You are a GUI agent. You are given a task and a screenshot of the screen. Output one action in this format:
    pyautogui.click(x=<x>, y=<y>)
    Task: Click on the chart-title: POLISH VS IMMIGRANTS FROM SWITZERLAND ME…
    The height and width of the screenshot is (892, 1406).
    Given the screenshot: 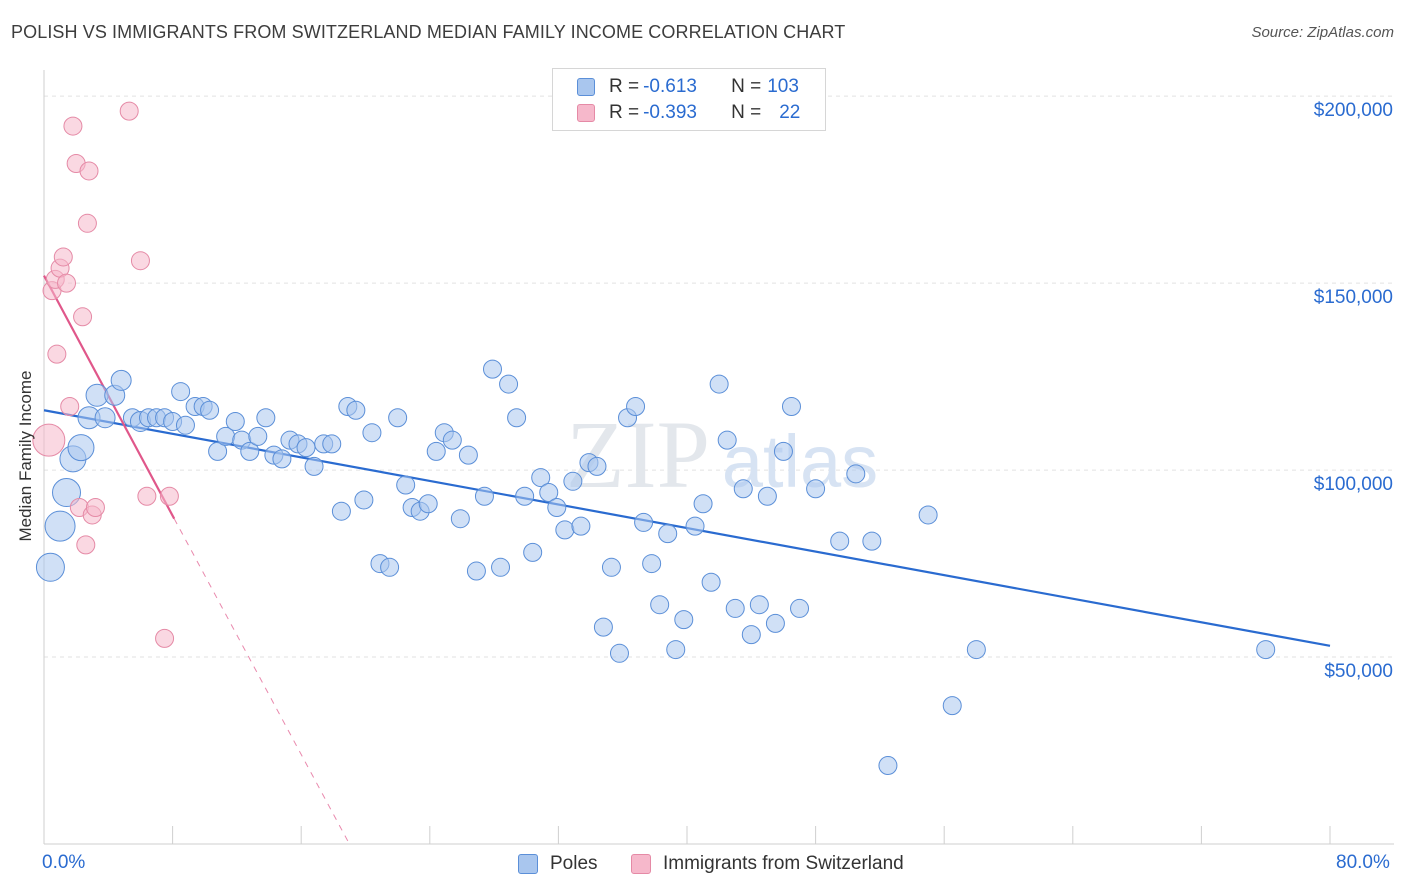 What is the action you would take?
    pyautogui.click(x=428, y=32)
    